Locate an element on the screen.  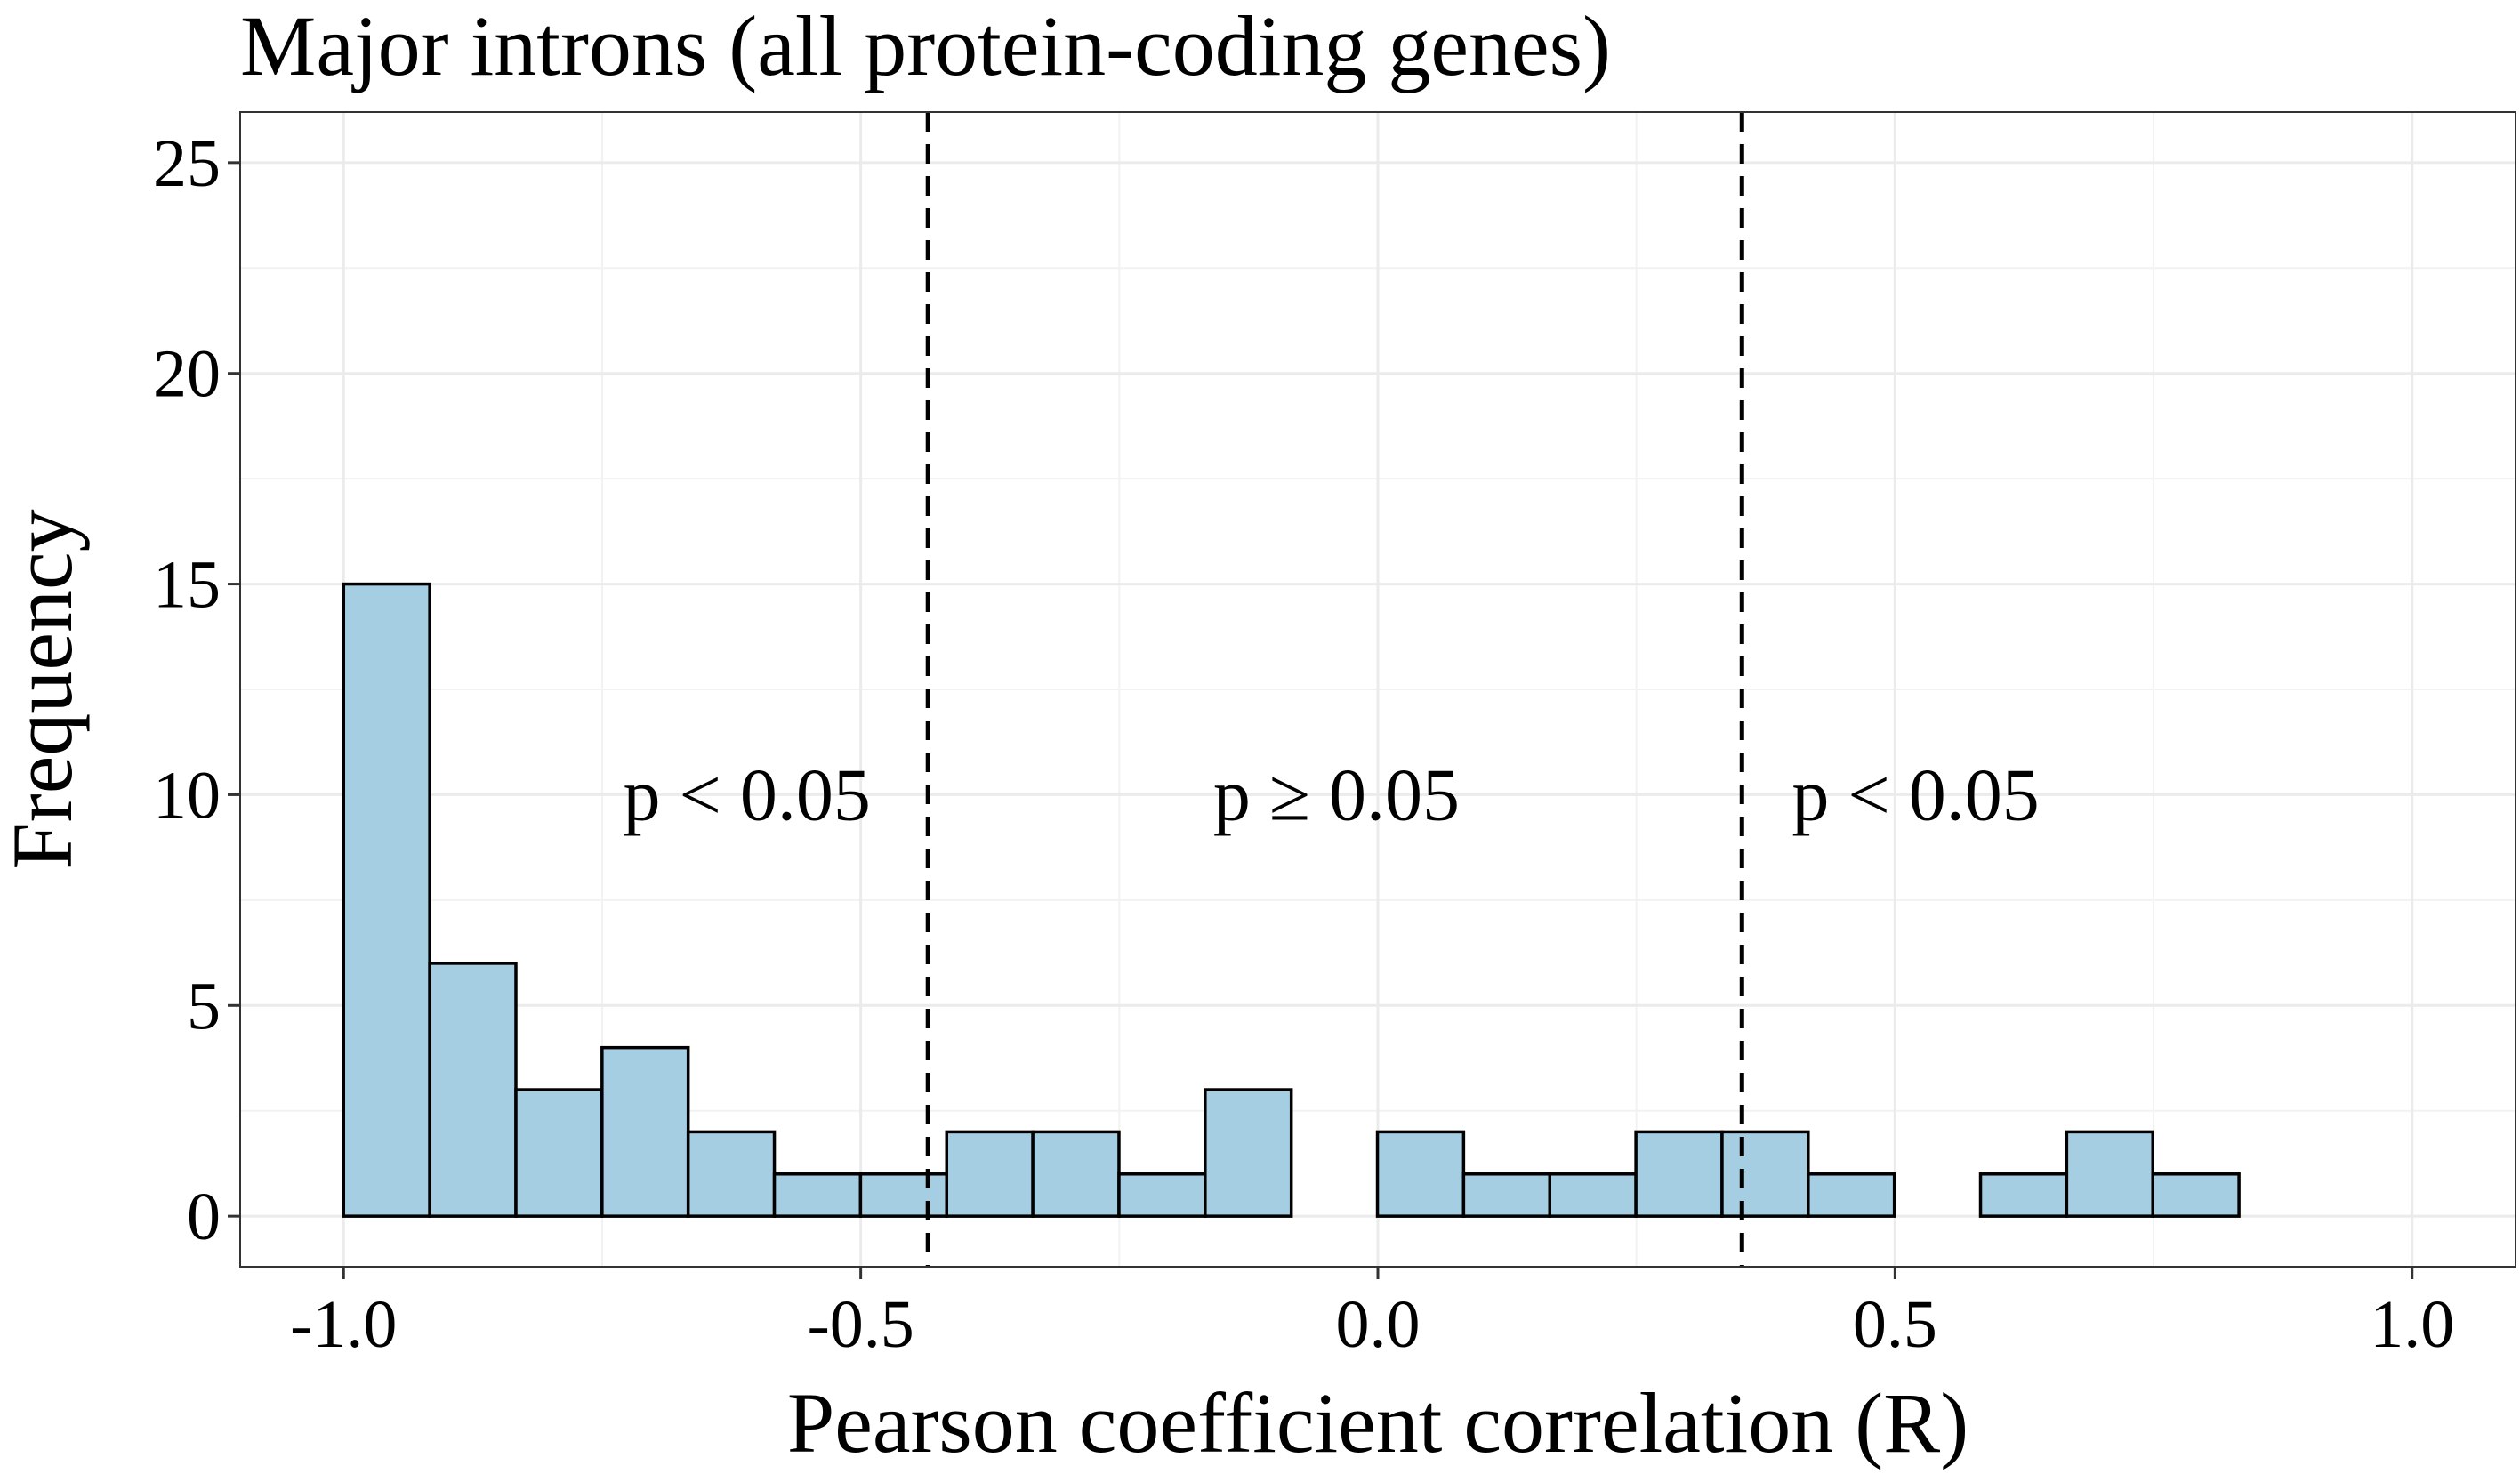
x-axis: -1.0 -0.5 0.0 0.5 1.0 is located at coordinates (1372, 1314).